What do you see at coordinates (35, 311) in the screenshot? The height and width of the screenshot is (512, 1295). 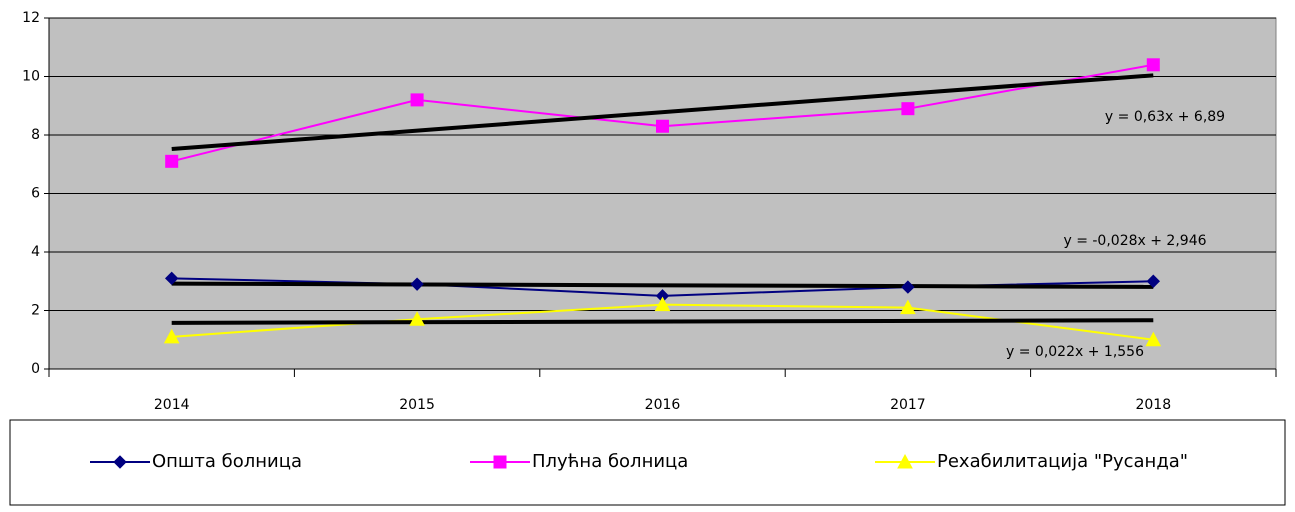 I see `y-tick-label: 2` at bounding box center [35, 311].